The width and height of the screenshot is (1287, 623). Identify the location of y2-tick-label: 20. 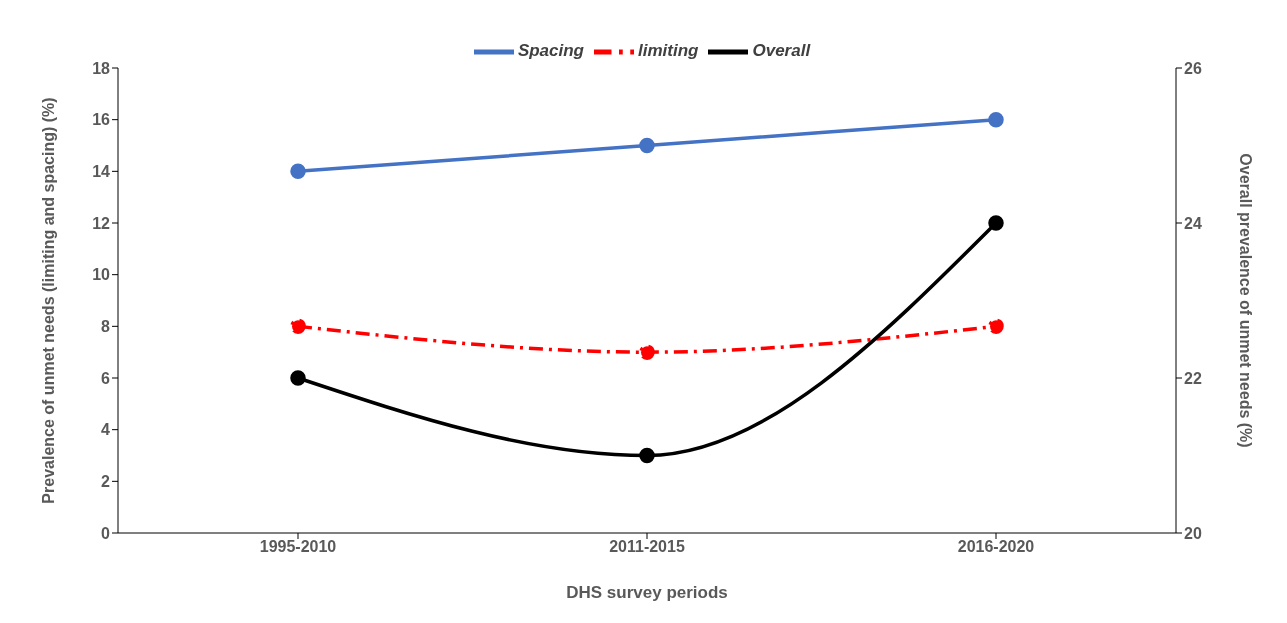
(1193, 533).